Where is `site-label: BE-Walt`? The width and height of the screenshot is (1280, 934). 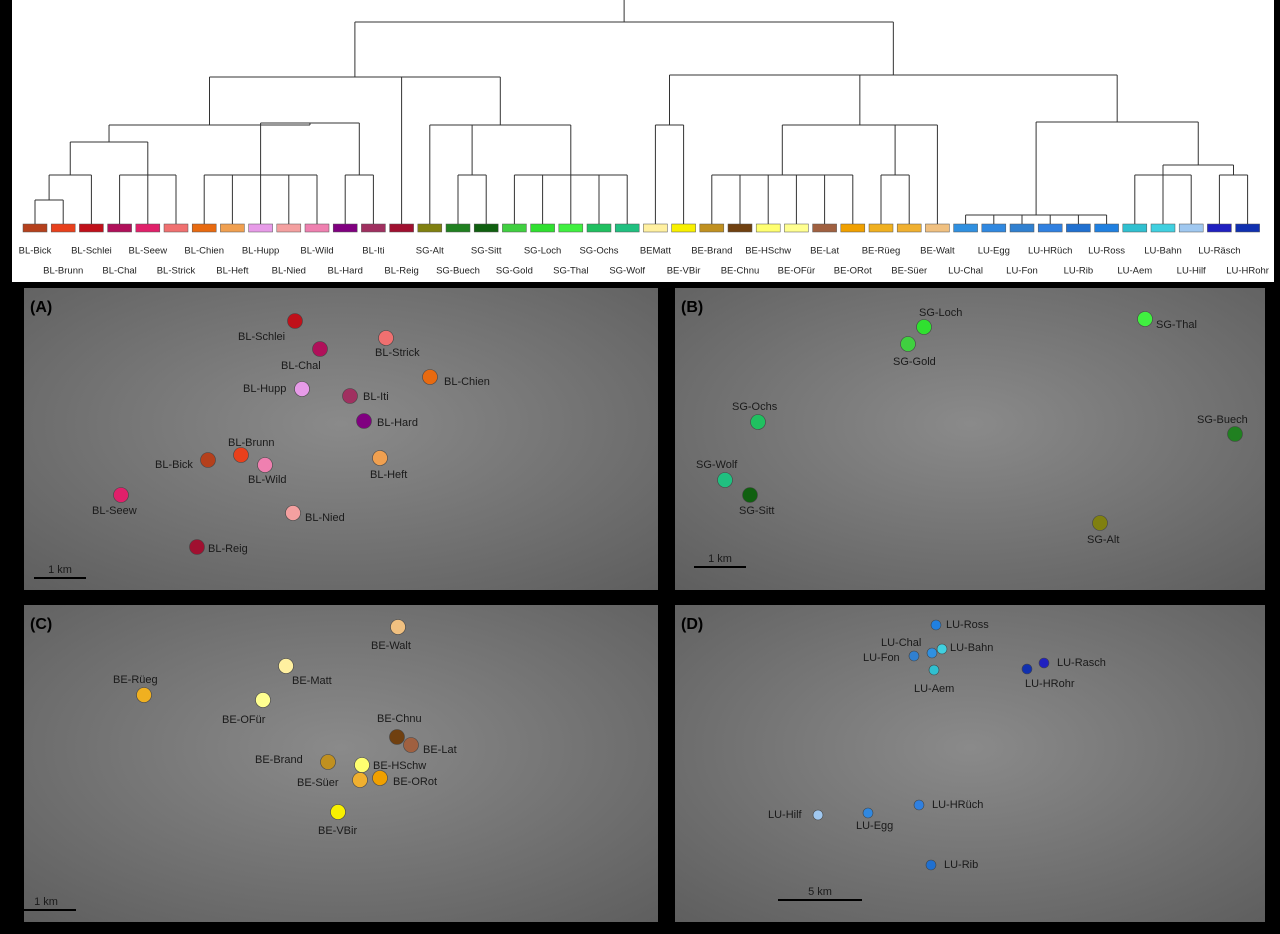 site-label: BE-Walt is located at coordinates (391, 646).